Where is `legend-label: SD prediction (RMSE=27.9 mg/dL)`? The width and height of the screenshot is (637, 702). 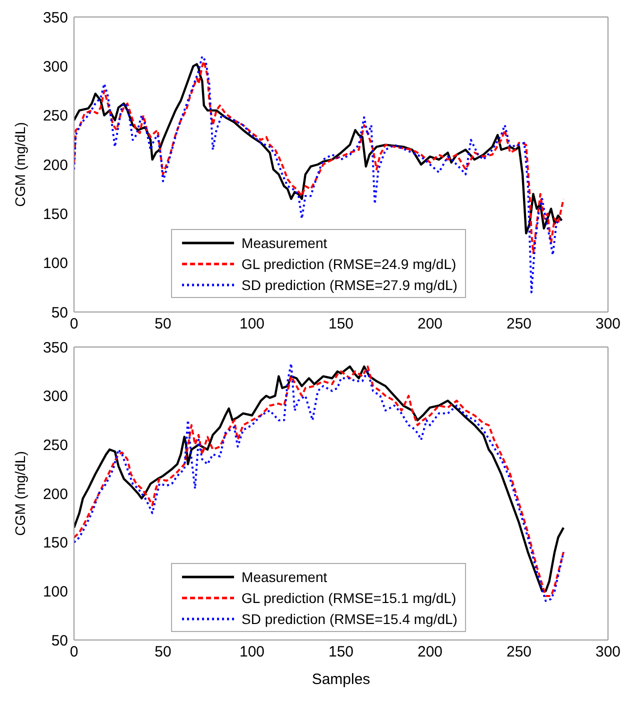
legend-label: SD prediction (RMSE=27.9 mg/dL) is located at coordinates (350, 284).